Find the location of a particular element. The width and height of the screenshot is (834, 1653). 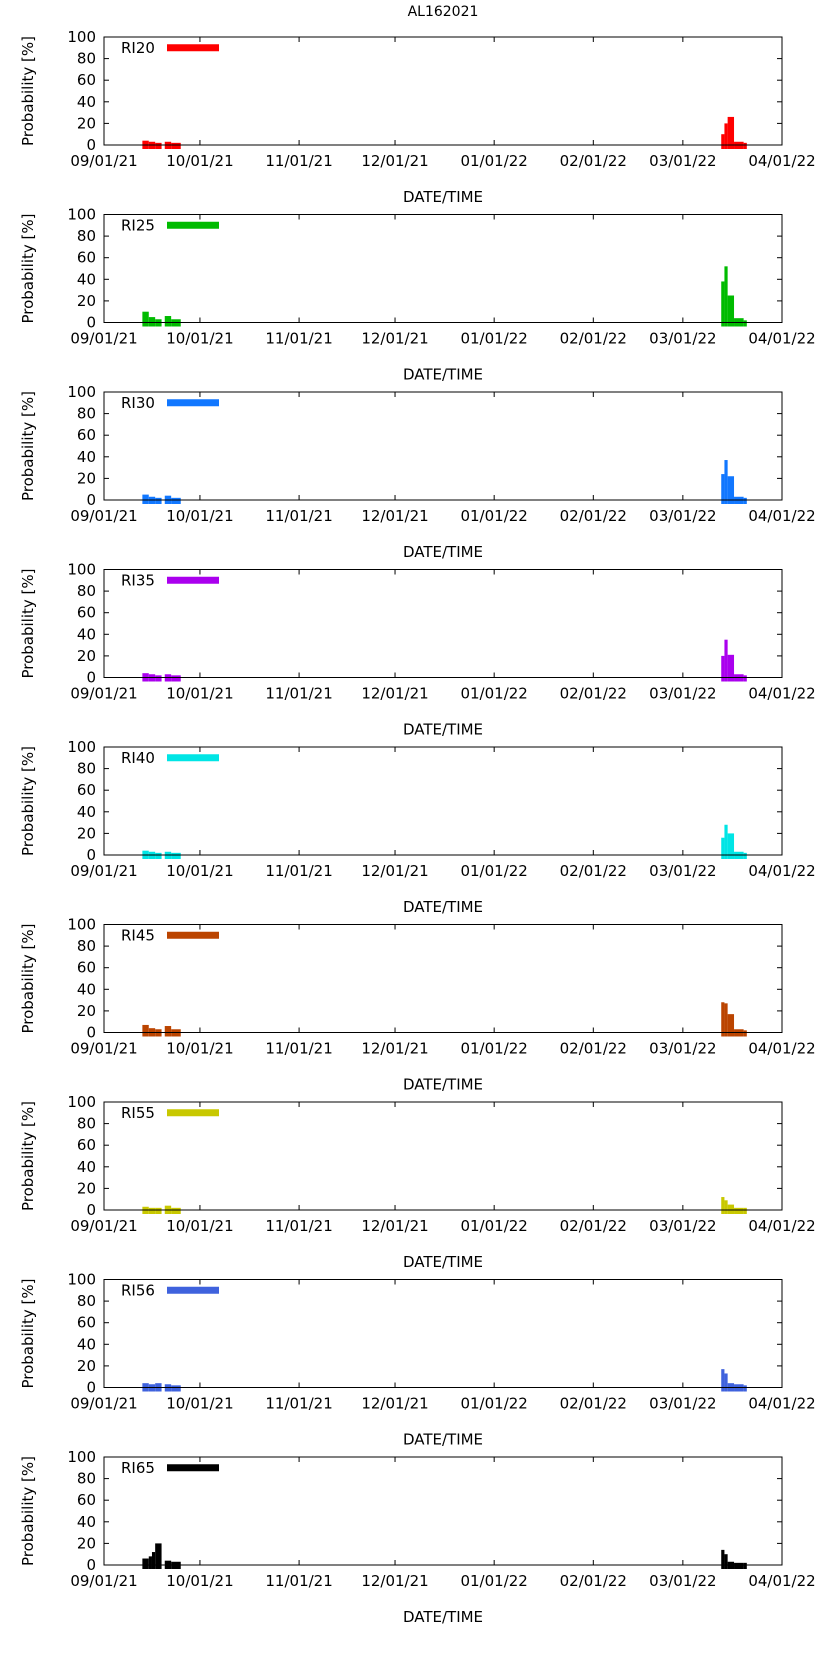

legend-label: RI20 is located at coordinates (138, 48).